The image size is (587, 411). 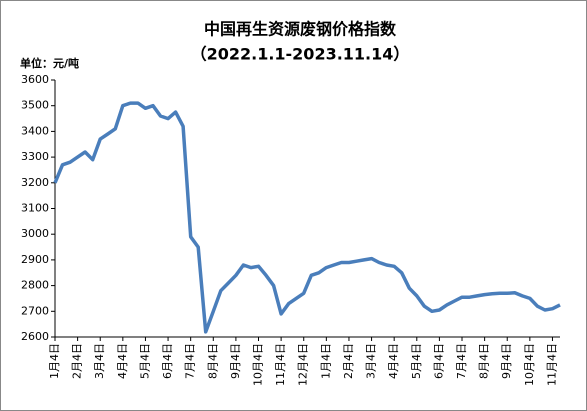 What do you see at coordinates (35, 233) in the screenshot?
I see `y-tick-label: 3000` at bounding box center [35, 233].